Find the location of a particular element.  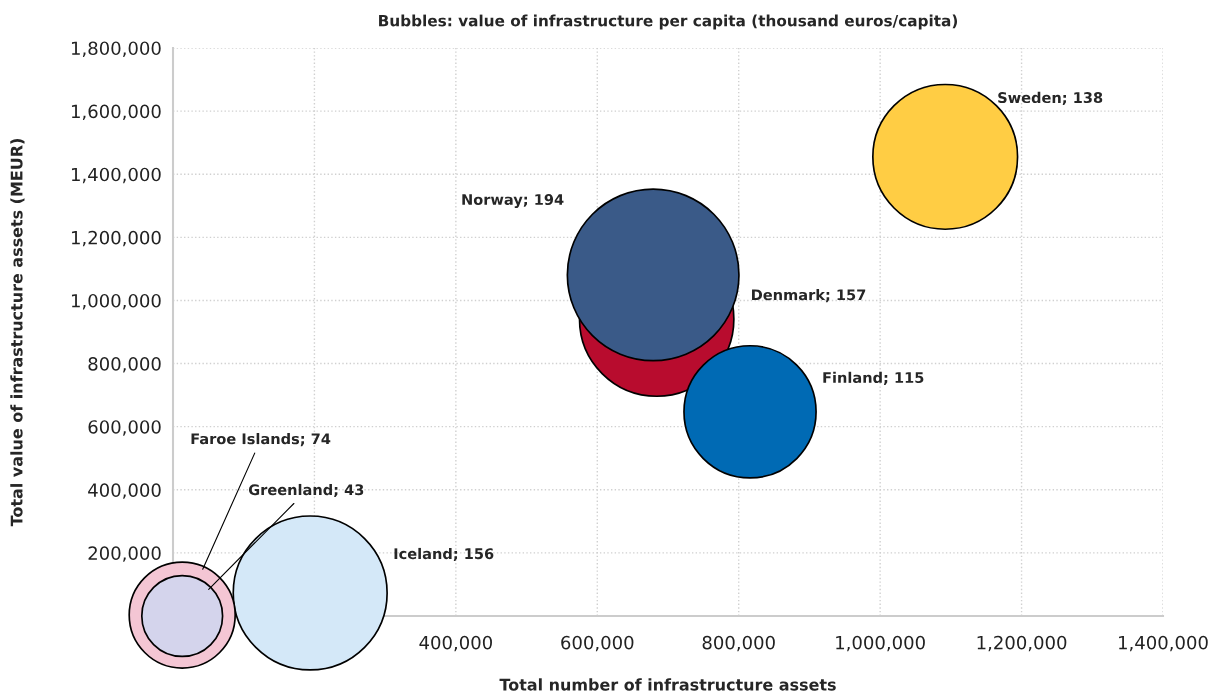

x-tick-label: 800,000 is located at coordinates (738, 643).